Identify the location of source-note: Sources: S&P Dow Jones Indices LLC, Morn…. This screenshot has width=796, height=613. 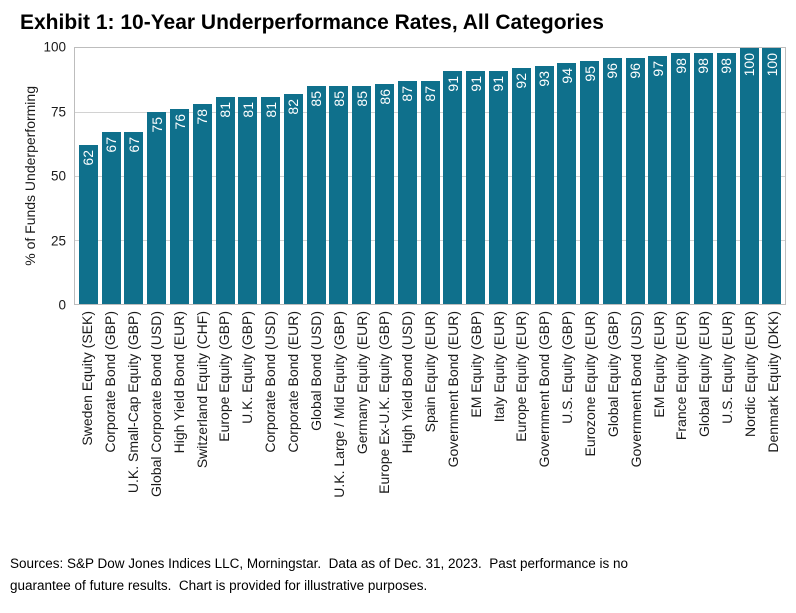
(403, 575).